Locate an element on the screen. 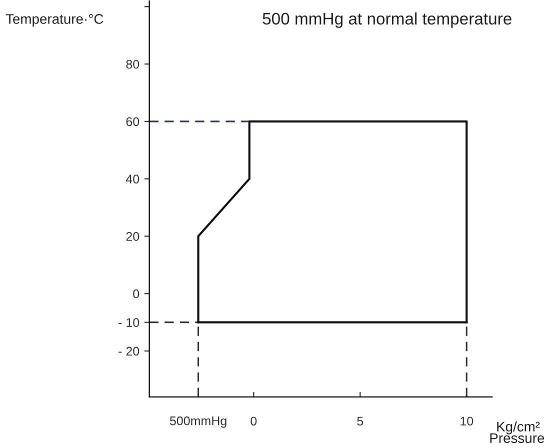 This screenshot has height=448, width=553. y-tick-label: 0 is located at coordinates (136, 293).